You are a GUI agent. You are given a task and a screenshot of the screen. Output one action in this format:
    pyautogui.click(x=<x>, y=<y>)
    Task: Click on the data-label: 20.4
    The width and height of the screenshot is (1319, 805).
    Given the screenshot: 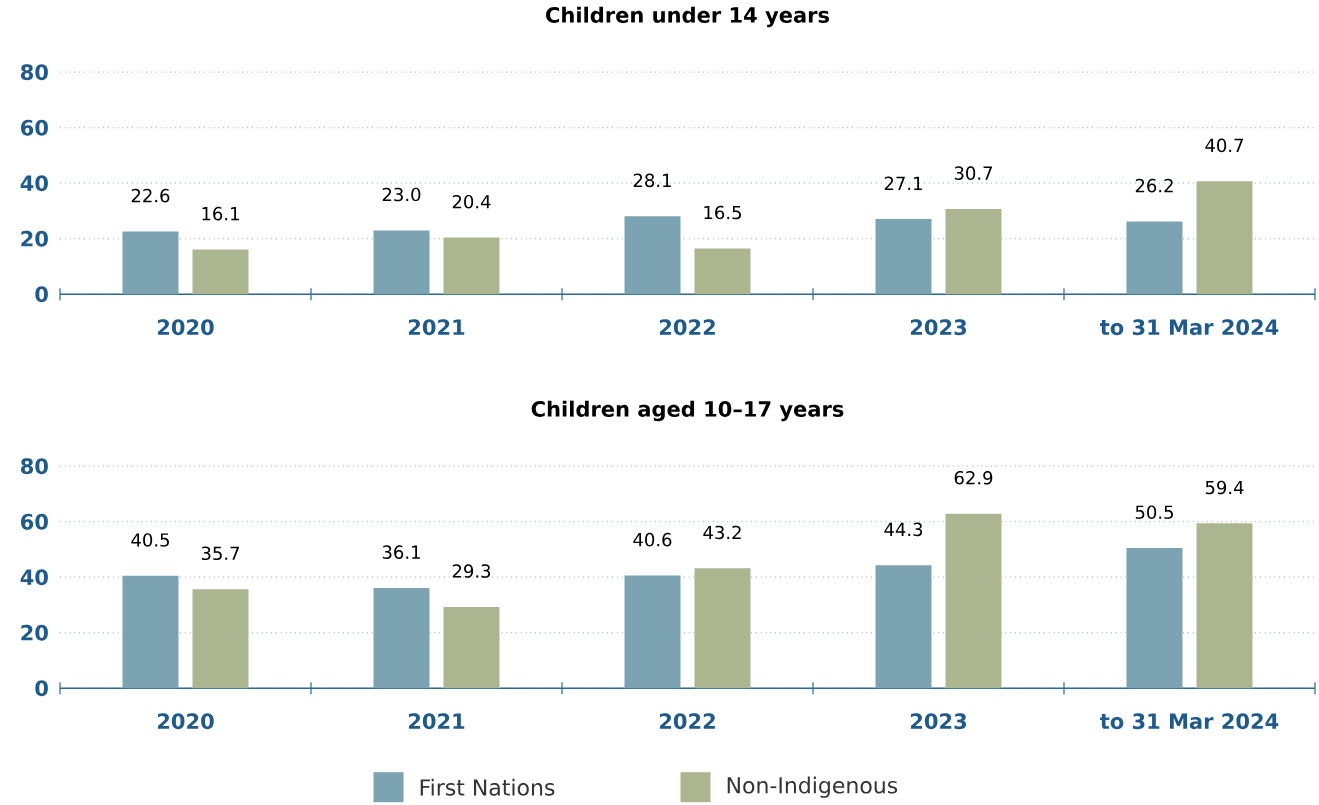 What is the action you would take?
    pyautogui.click(x=471, y=202)
    